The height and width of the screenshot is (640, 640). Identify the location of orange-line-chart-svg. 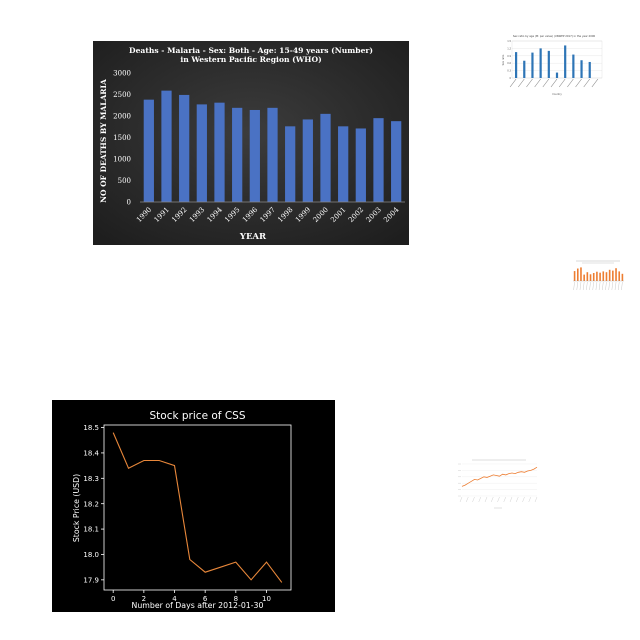
(498, 485).